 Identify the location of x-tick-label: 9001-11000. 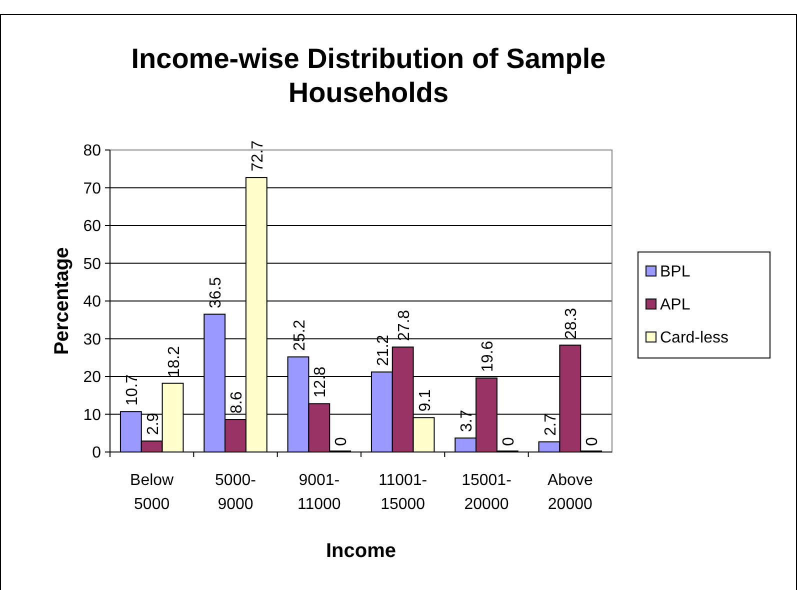
(319, 492).